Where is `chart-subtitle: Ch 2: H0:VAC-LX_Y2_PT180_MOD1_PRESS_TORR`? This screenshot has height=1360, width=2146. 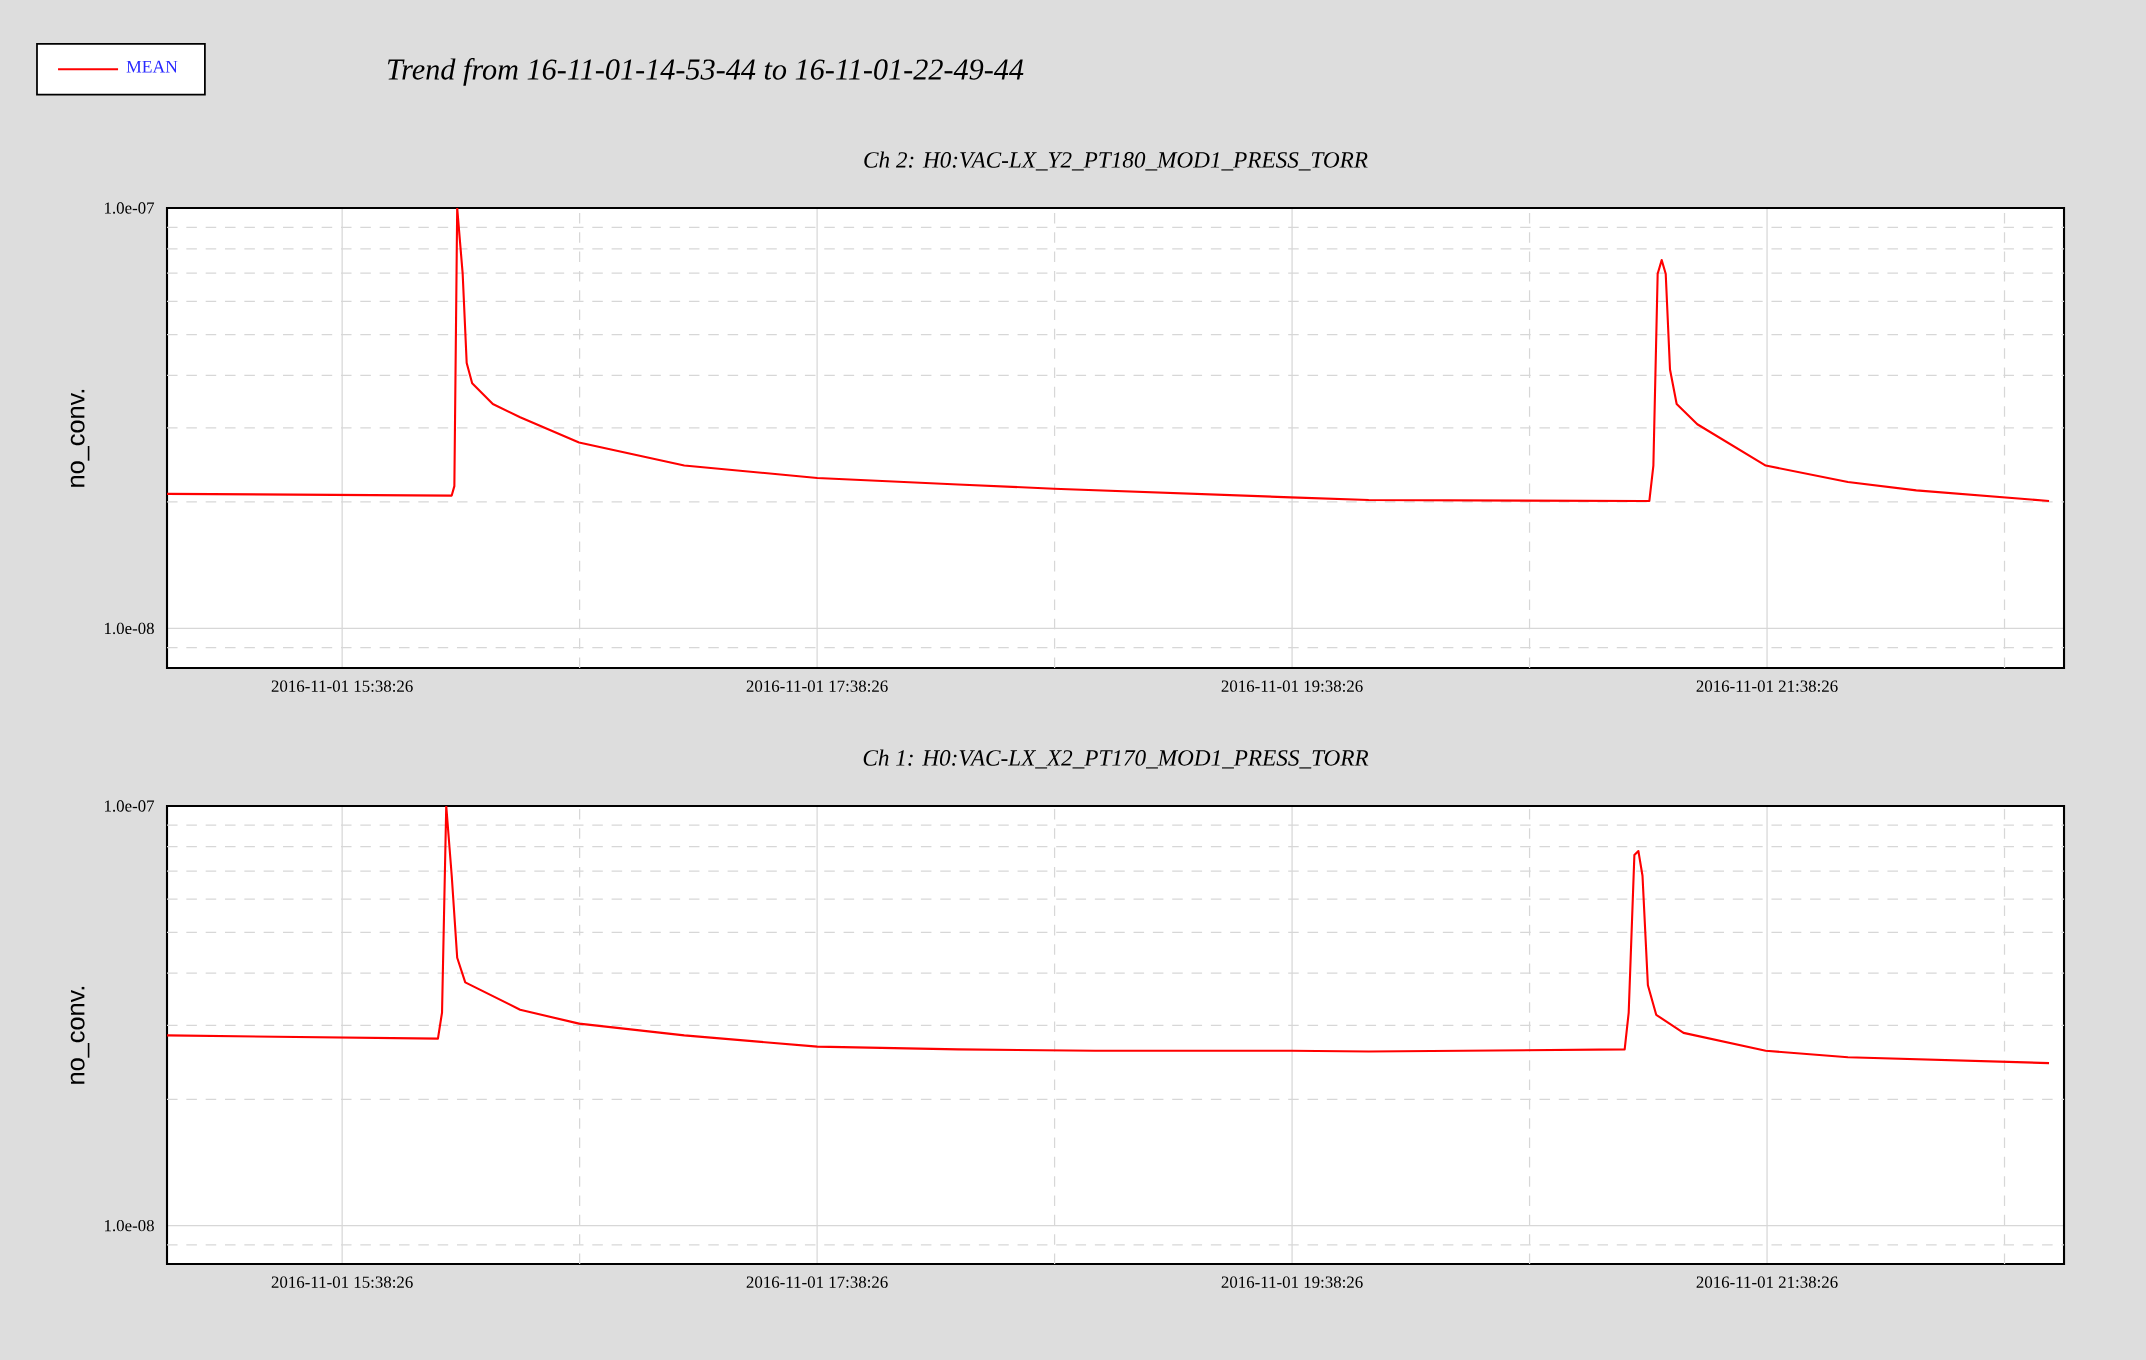 chart-subtitle: Ch 2: H0:VAC-LX_Y2_PT180_MOD1_PRESS_TORR is located at coordinates (1116, 161).